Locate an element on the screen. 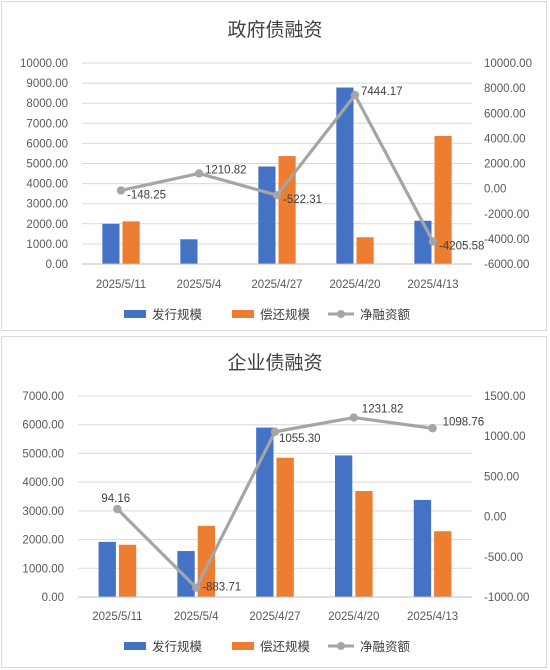 The width and height of the screenshot is (550, 670). net-financing-data-label: -148.25 is located at coordinates (146, 195).